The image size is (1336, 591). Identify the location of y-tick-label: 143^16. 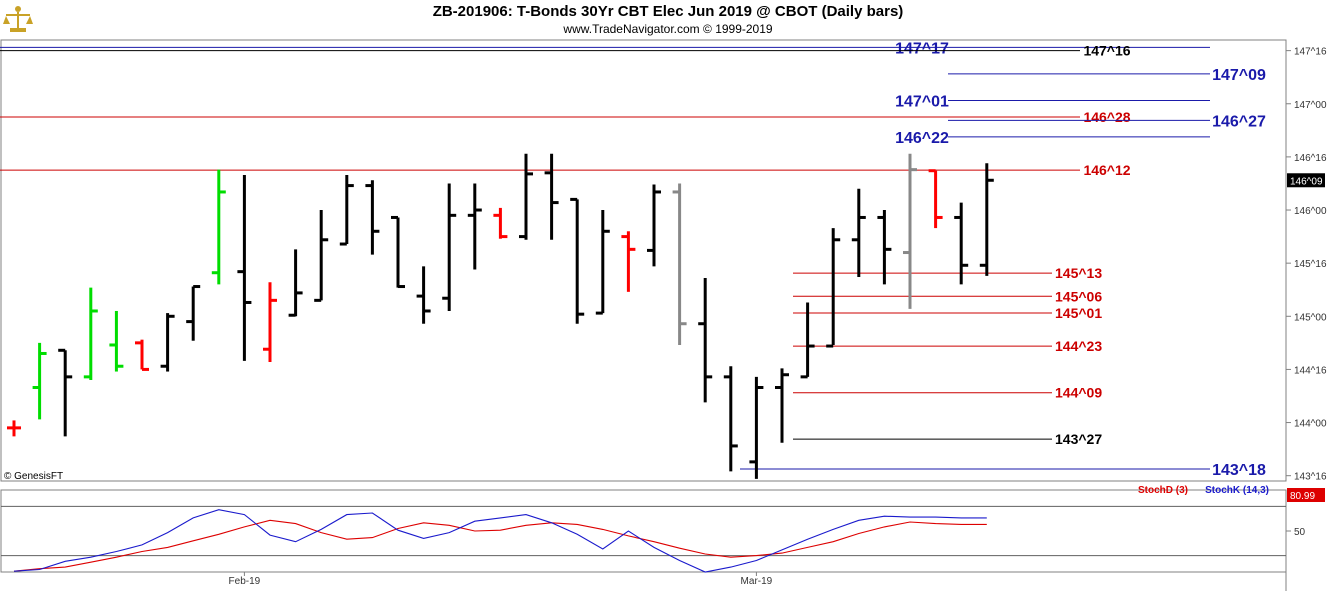
(1310, 477).